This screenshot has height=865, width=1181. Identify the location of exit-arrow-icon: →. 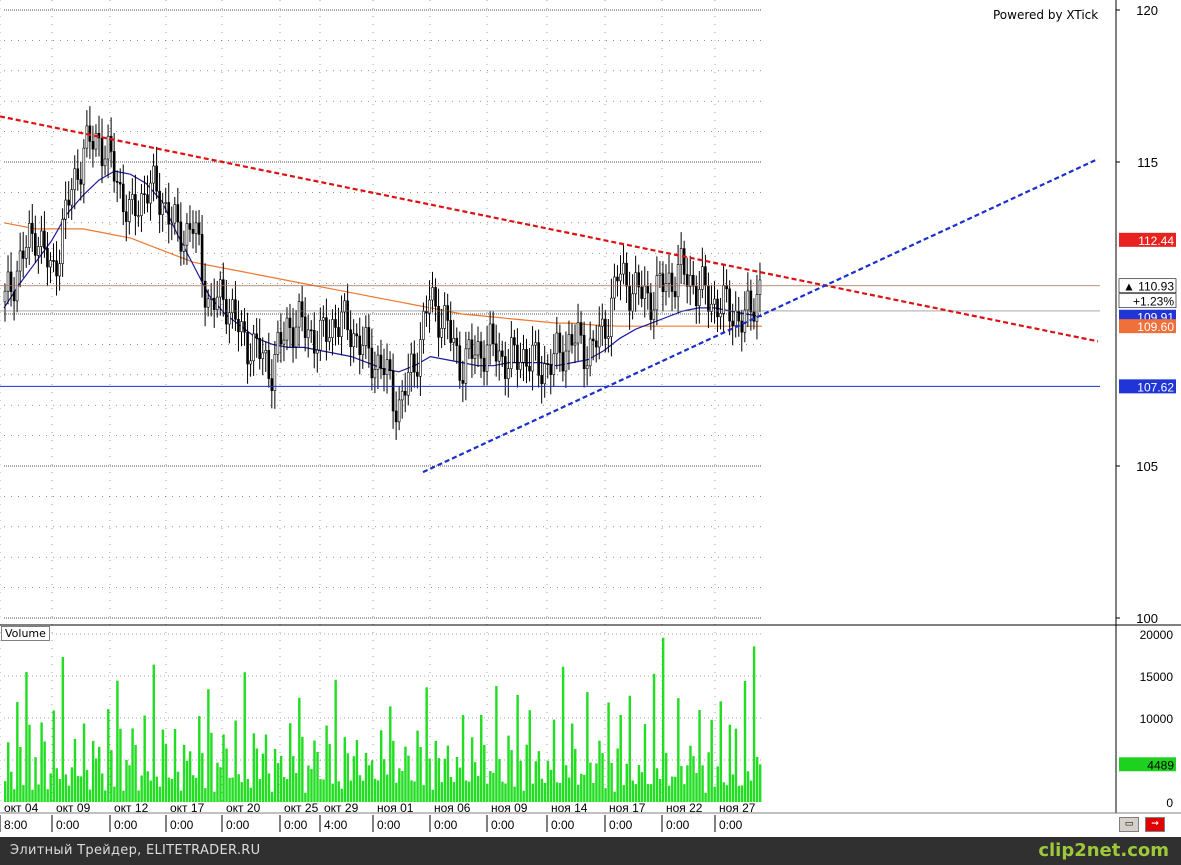
(1155, 824).